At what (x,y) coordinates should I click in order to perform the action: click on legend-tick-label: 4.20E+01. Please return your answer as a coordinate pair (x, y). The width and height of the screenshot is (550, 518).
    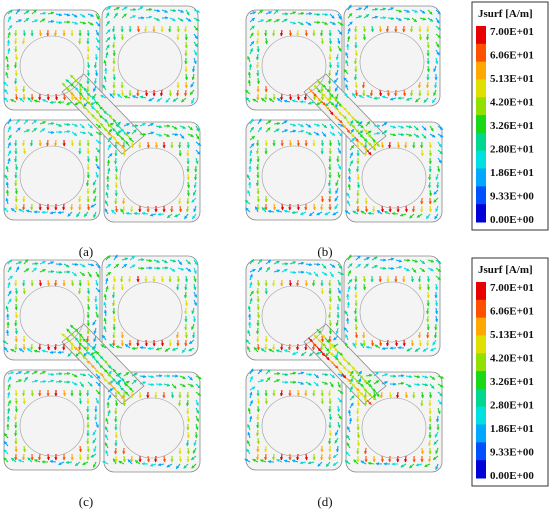
    Looking at the image, I should click on (512, 103).